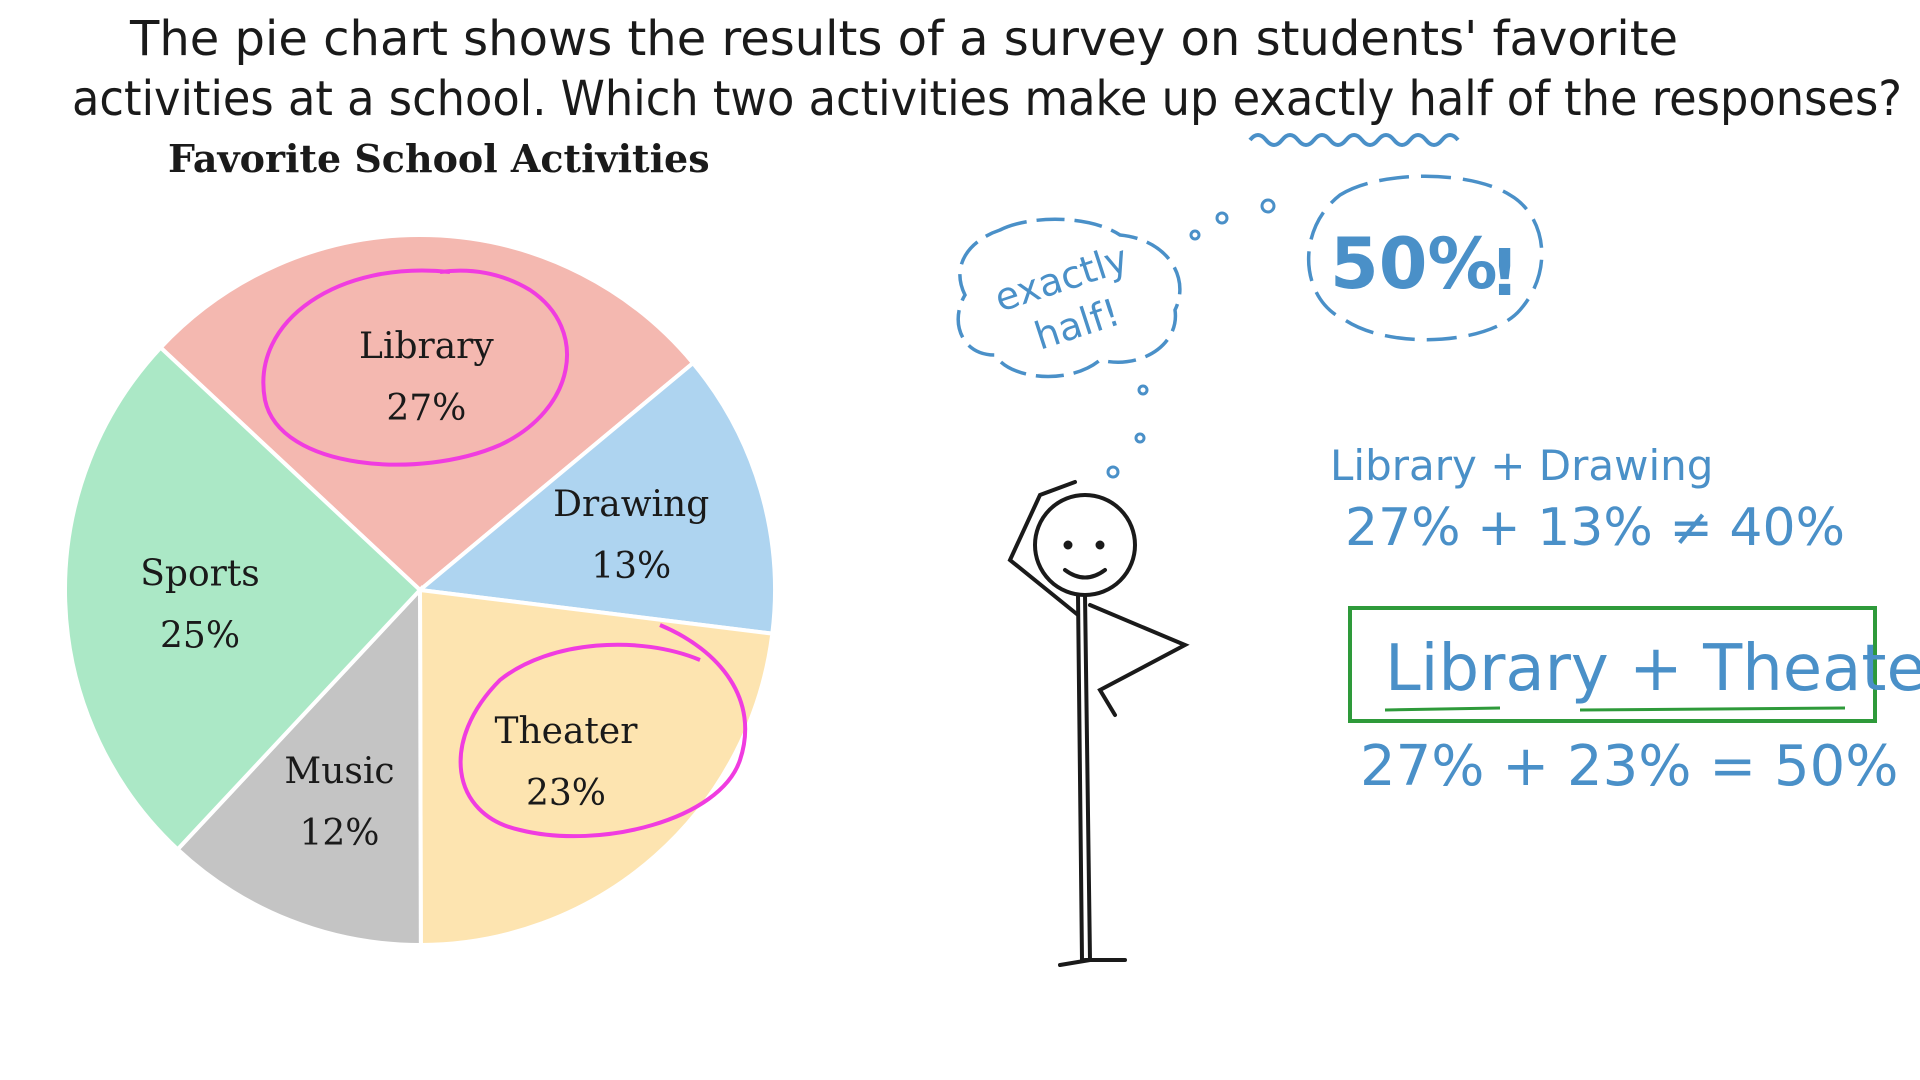 This screenshot has width=1920, height=1080. Describe the element at coordinates (1191, 338) in the screenshot. I see `thought-dots` at that location.